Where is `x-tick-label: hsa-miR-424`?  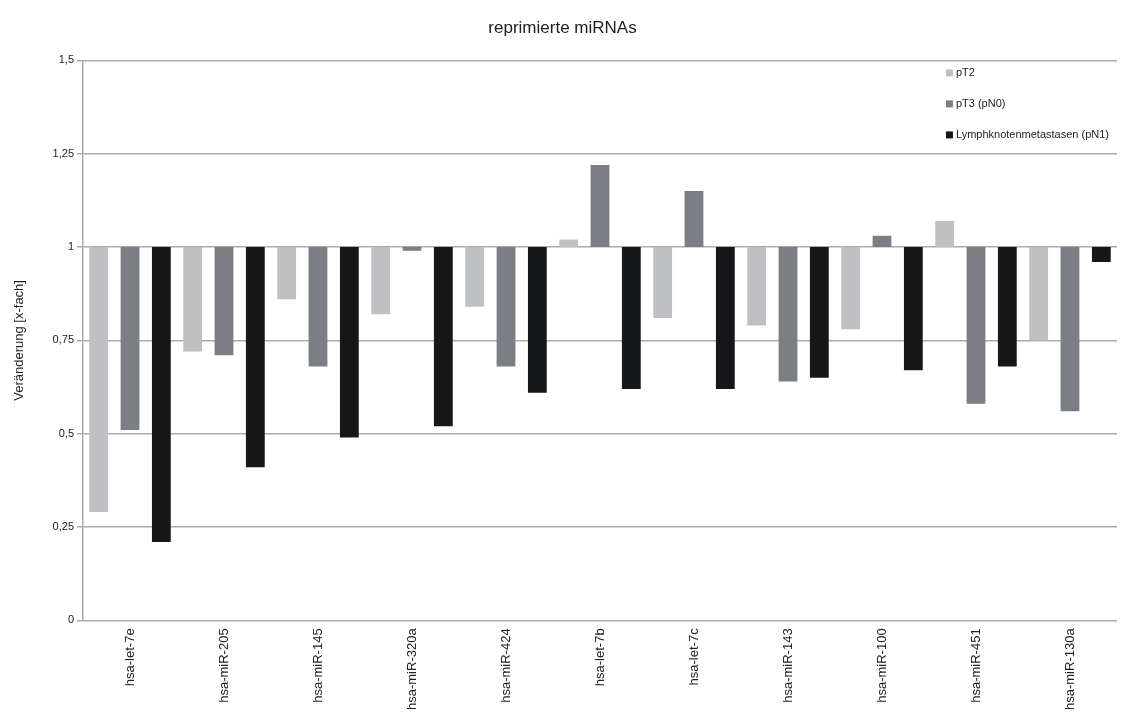
x-tick-label: hsa-miR-424 is located at coordinates (505, 665).